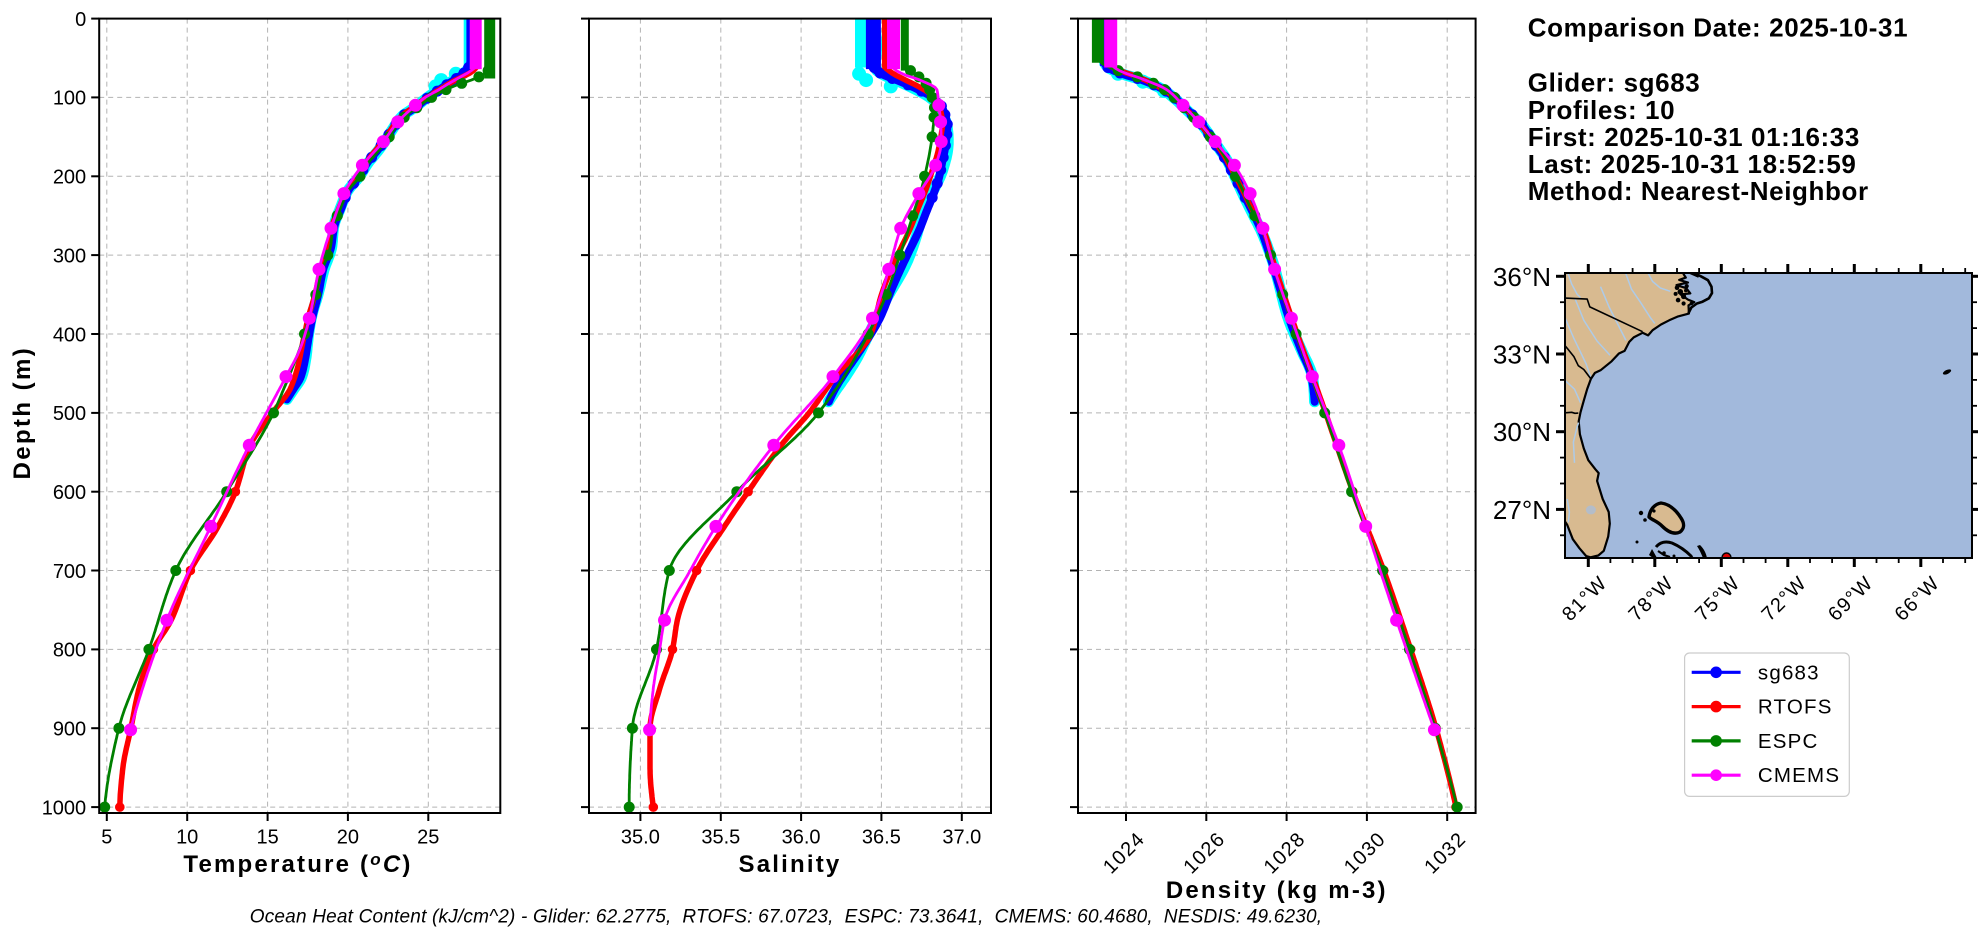 The width and height of the screenshot is (1978, 934). I want to click on svg-text: 700, so click(69, 572).